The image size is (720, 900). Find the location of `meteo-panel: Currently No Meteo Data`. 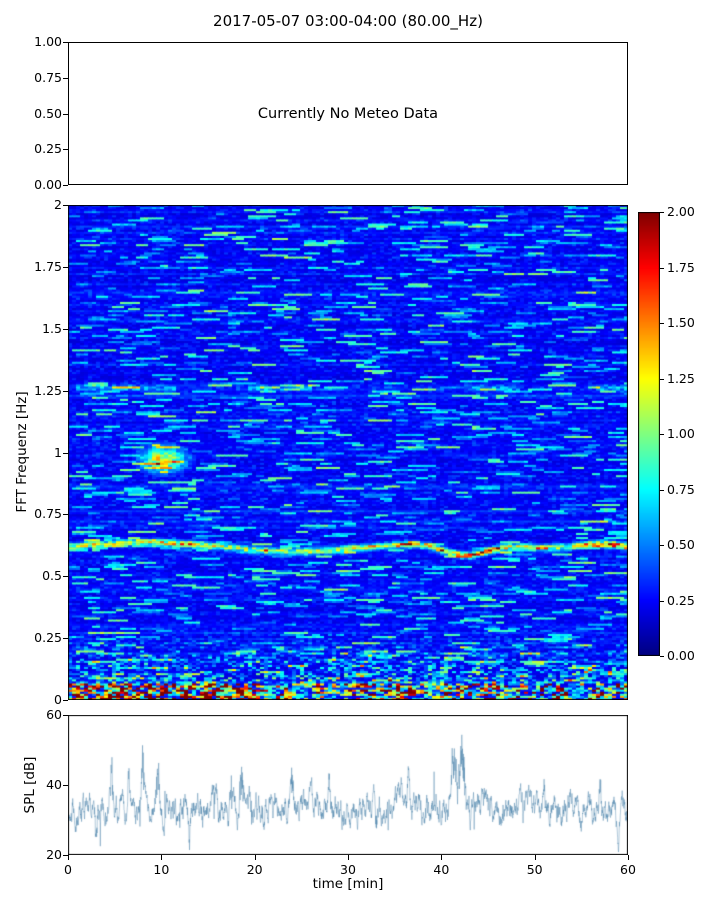

meteo-panel: Currently No Meteo Data is located at coordinates (348, 113).